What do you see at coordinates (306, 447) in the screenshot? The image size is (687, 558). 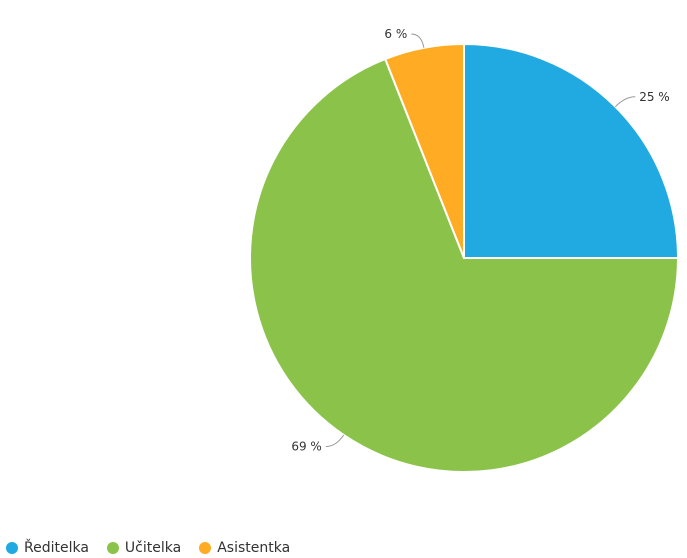 I see `data-label-učitelka: 69 %` at bounding box center [306, 447].